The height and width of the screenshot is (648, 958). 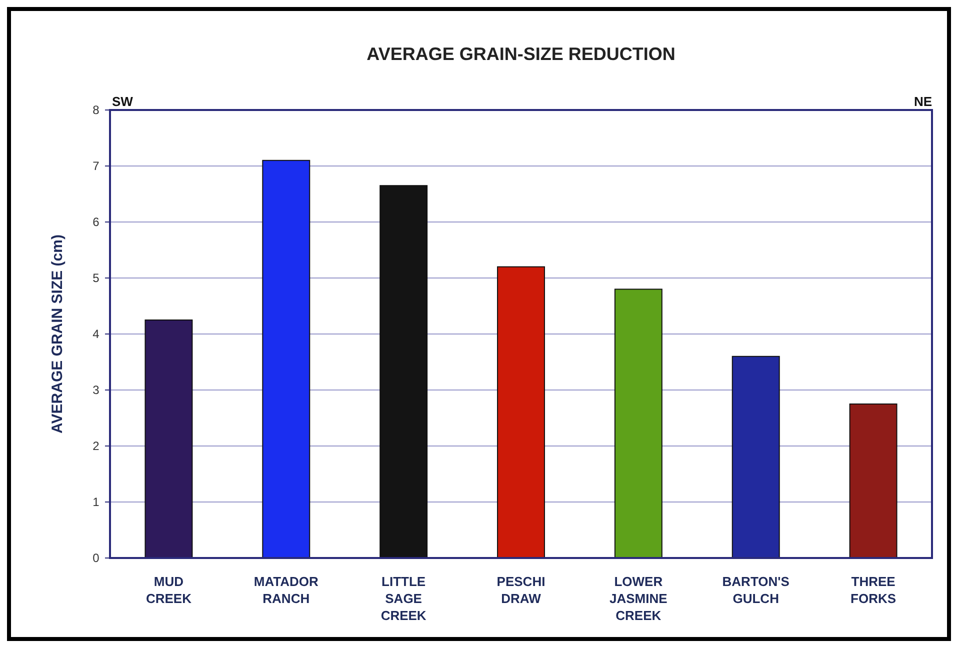 What do you see at coordinates (96, 446) in the screenshot?
I see `y-tick-label: 2` at bounding box center [96, 446].